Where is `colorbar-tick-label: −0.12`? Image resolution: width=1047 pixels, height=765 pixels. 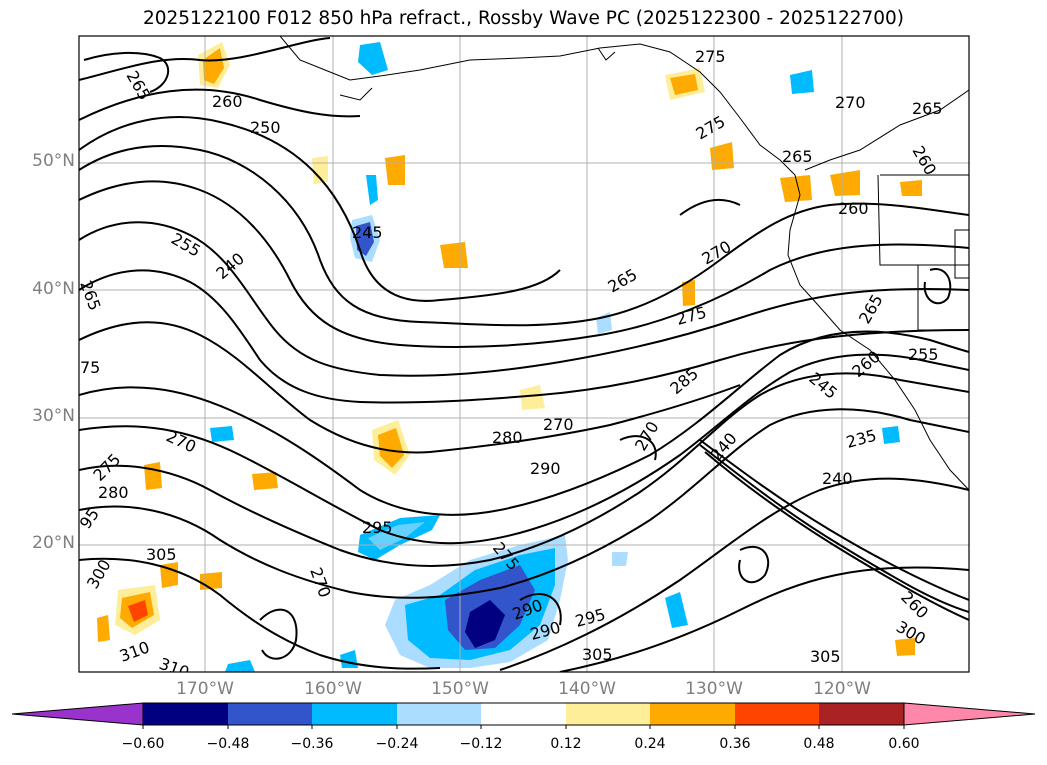
colorbar-tick-label: −0.12 is located at coordinates (481, 744).